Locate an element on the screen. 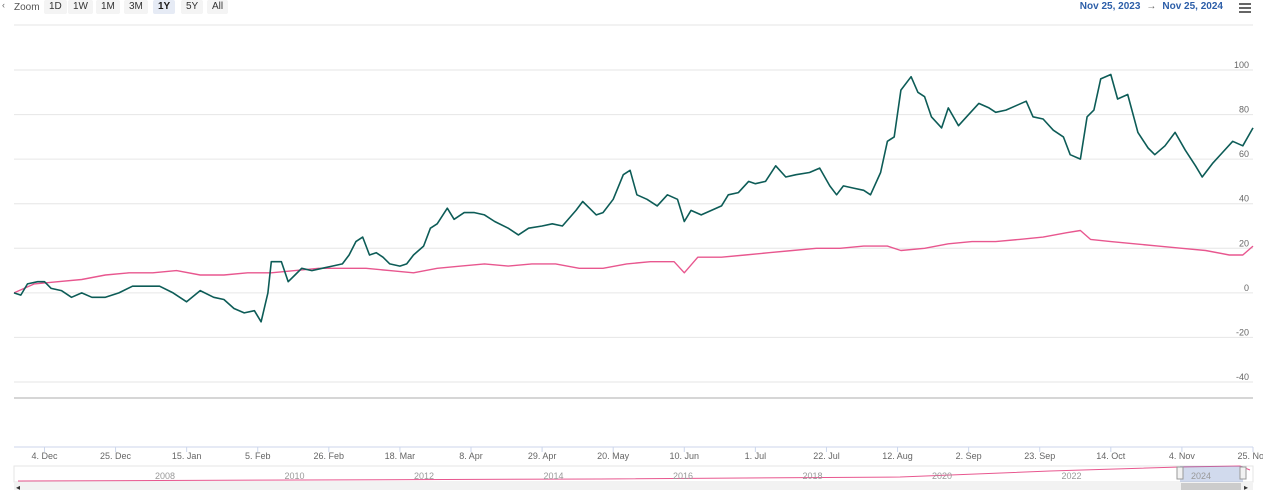  x-tick-label: 25. Dec is located at coordinates (116, 456).